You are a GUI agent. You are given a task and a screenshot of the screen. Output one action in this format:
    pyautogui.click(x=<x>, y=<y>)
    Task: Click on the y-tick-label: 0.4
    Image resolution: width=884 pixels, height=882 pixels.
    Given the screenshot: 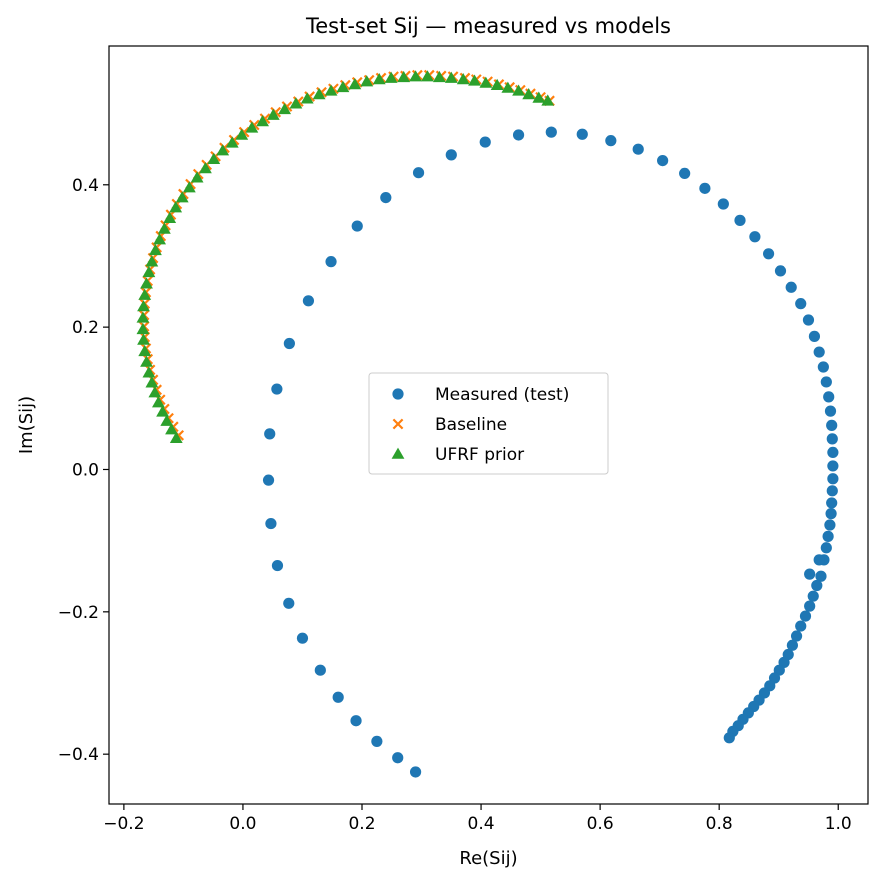 What is the action you would take?
    pyautogui.click(x=85, y=186)
    